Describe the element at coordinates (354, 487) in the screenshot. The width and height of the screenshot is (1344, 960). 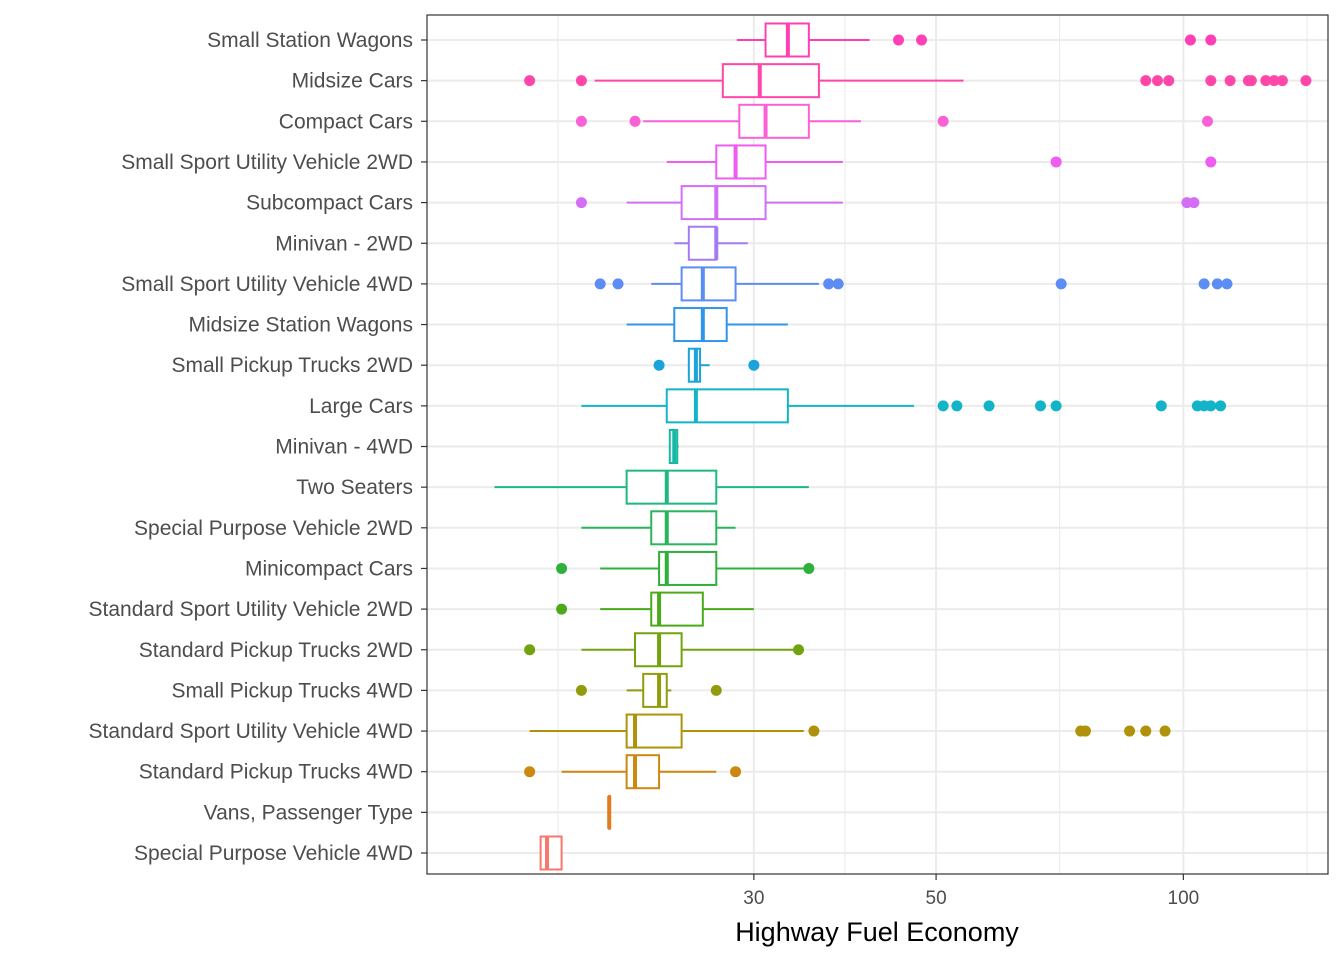
I see `y-tick-label: Two Seaters` at that location.